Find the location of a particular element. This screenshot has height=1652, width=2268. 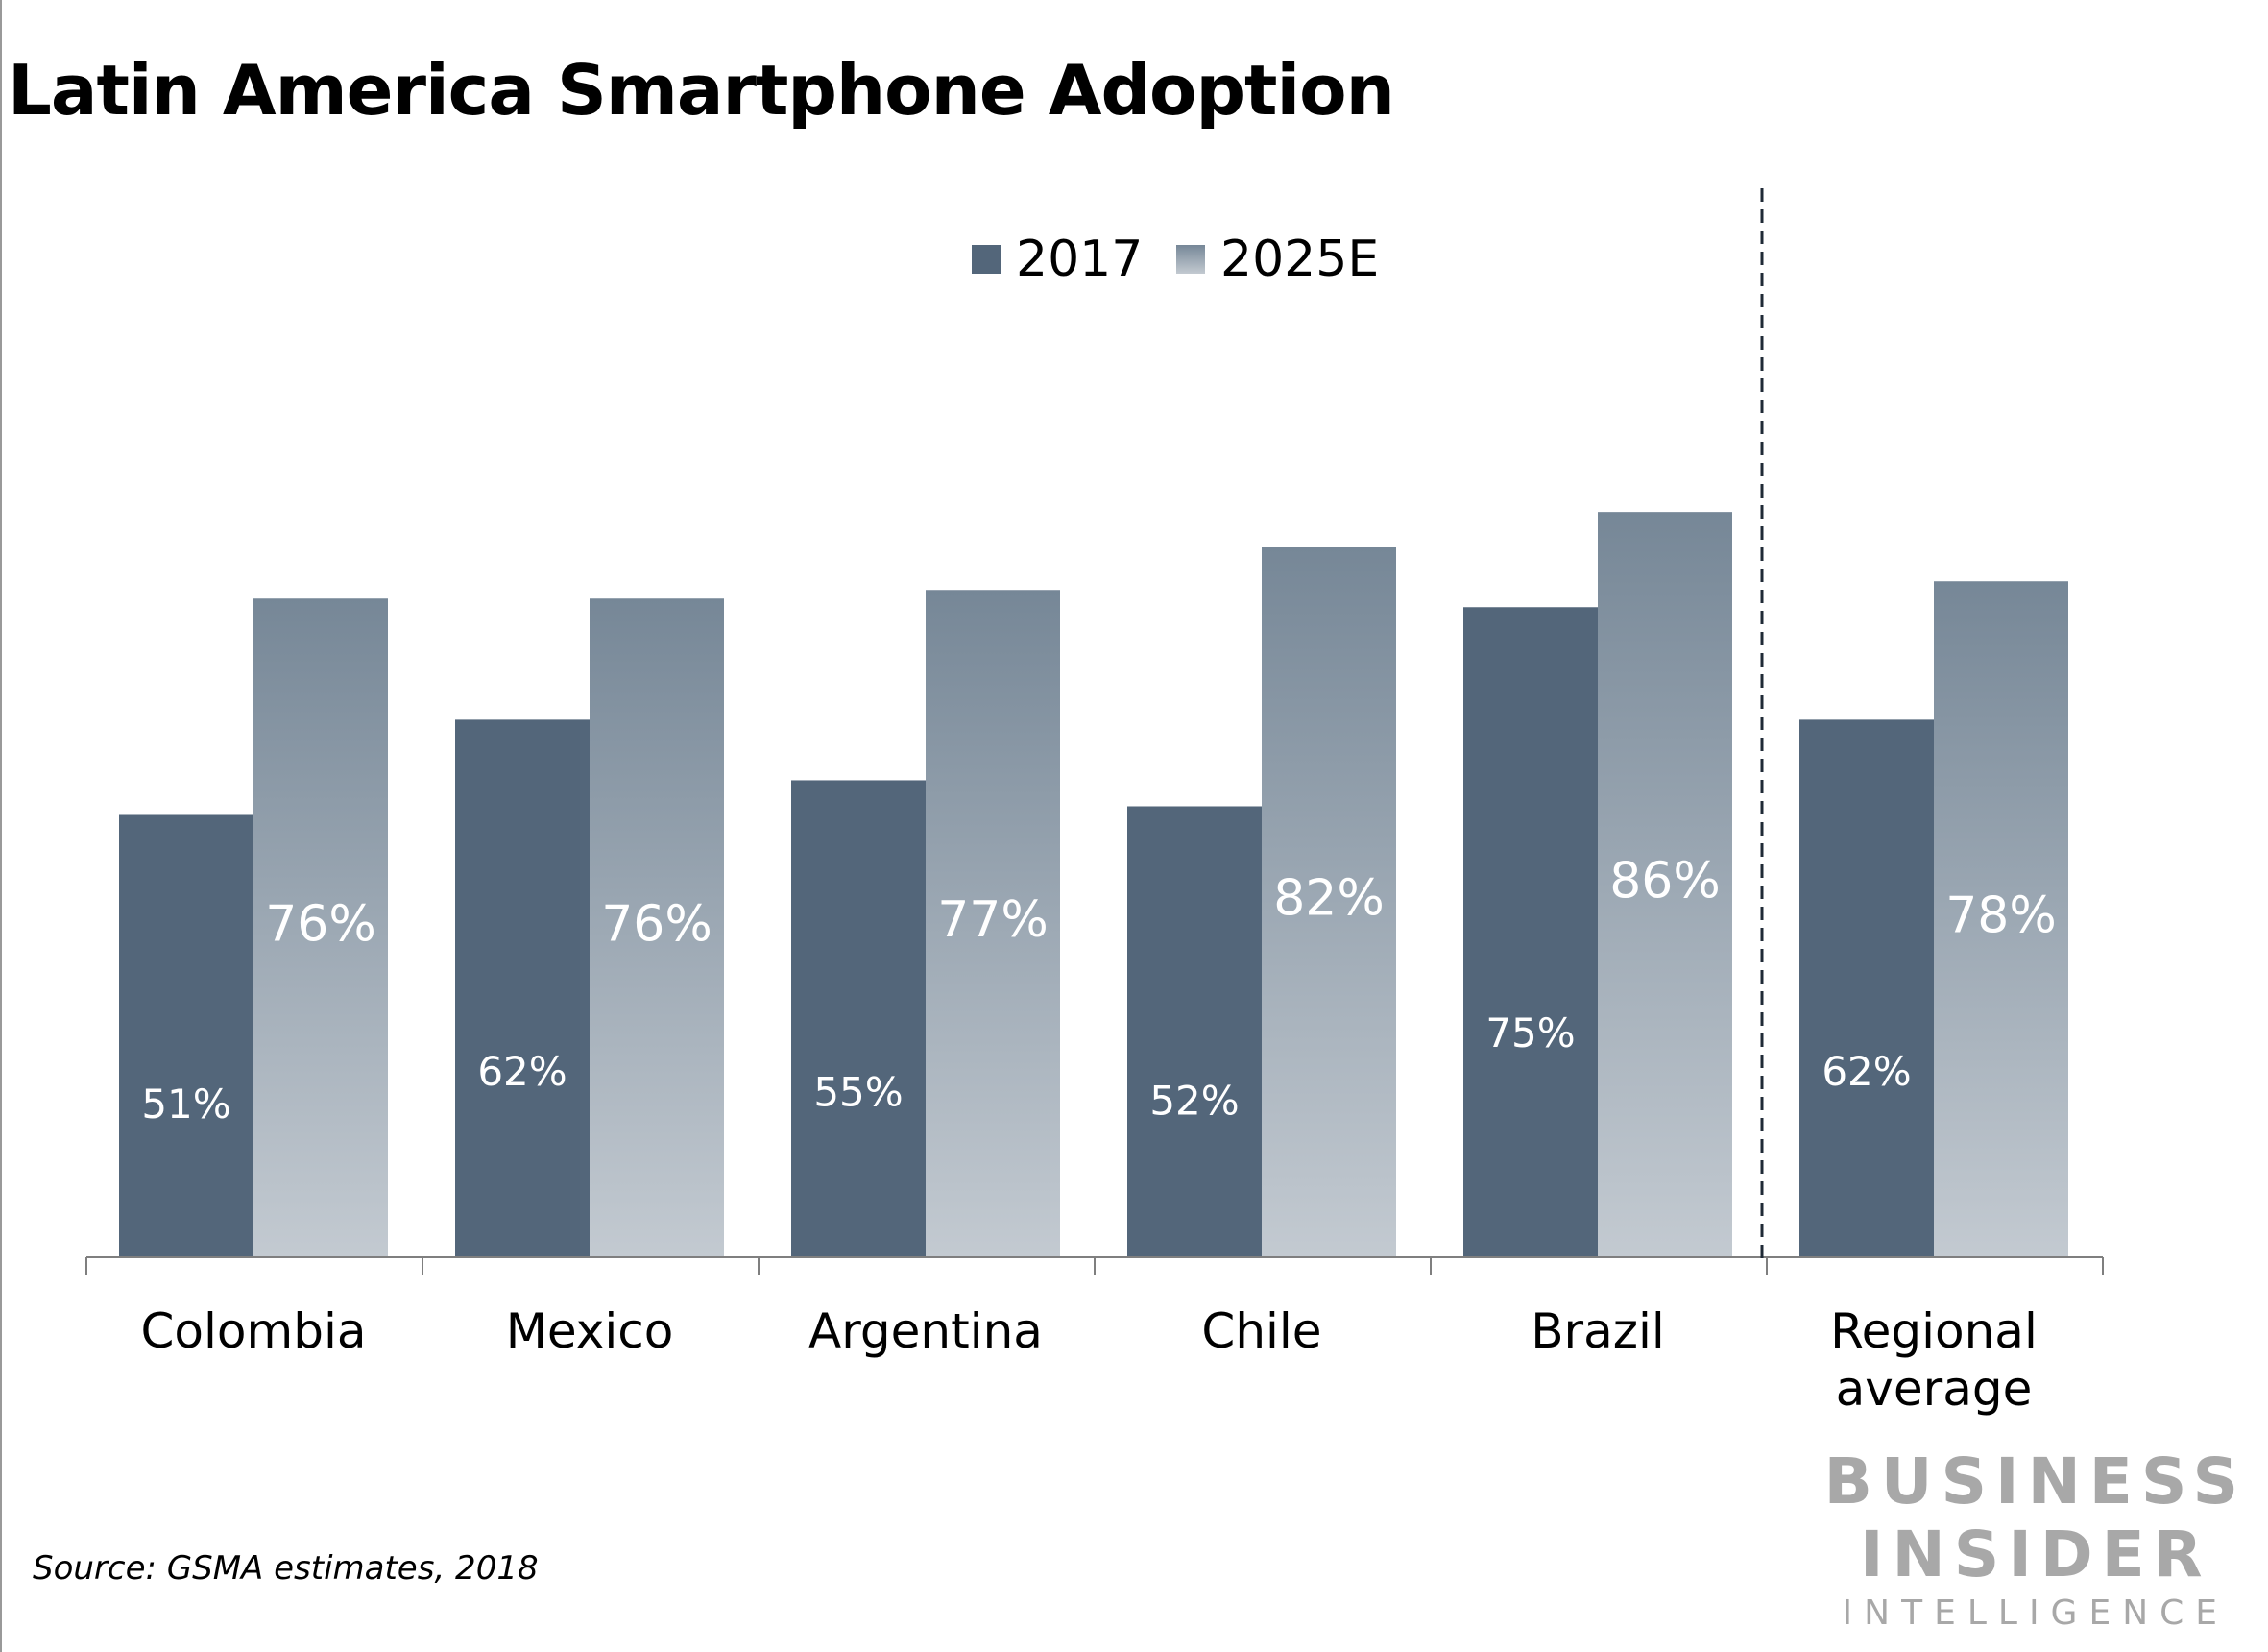

tick-label-mexico: Mexico is located at coordinates (590, 1331).